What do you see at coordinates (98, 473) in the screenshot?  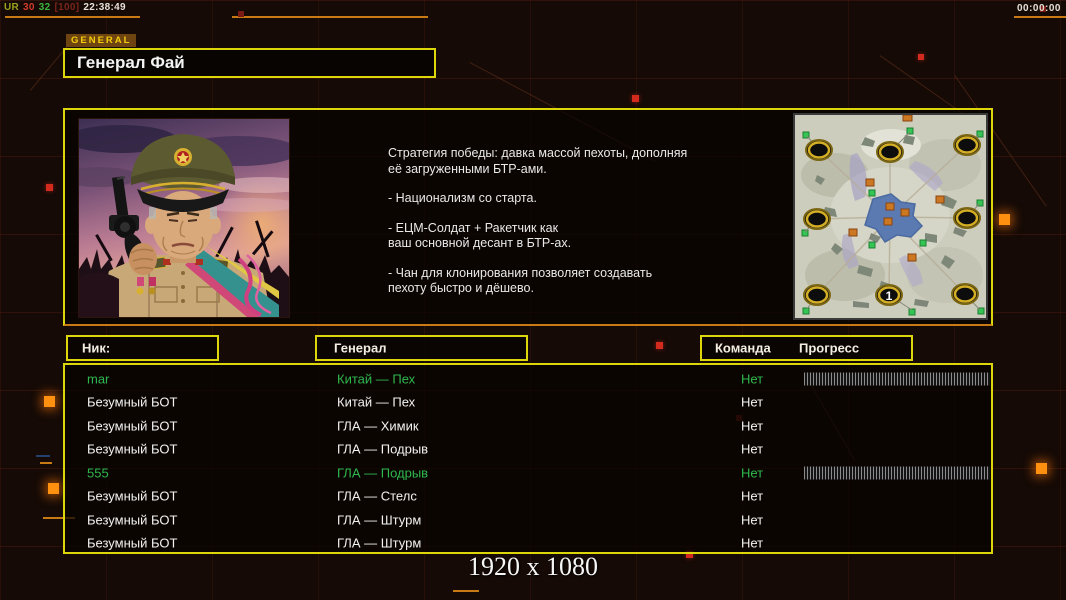 I see `player-nick: 555` at bounding box center [98, 473].